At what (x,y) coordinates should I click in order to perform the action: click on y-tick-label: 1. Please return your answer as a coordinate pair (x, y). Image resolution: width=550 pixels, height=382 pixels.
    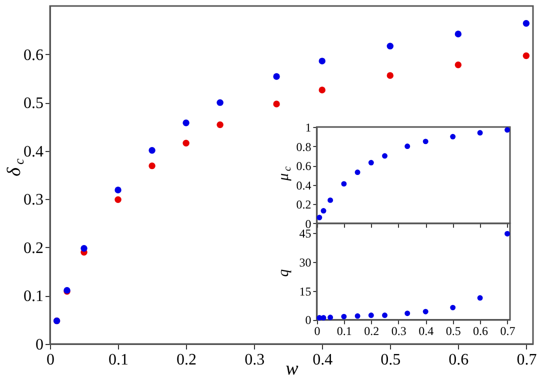
    Looking at the image, I should click on (308, 127).